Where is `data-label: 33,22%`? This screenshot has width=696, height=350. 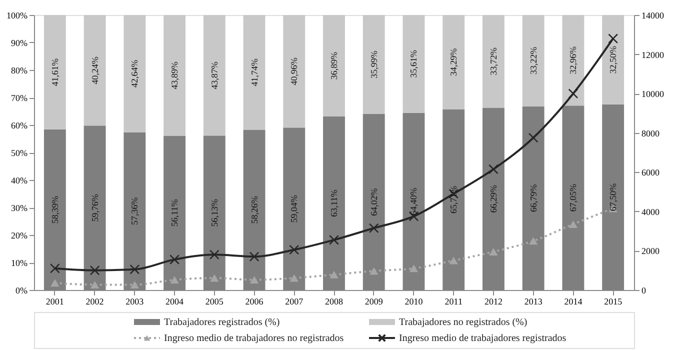
data-label: 33,22% is located at coordinates (533, 60).